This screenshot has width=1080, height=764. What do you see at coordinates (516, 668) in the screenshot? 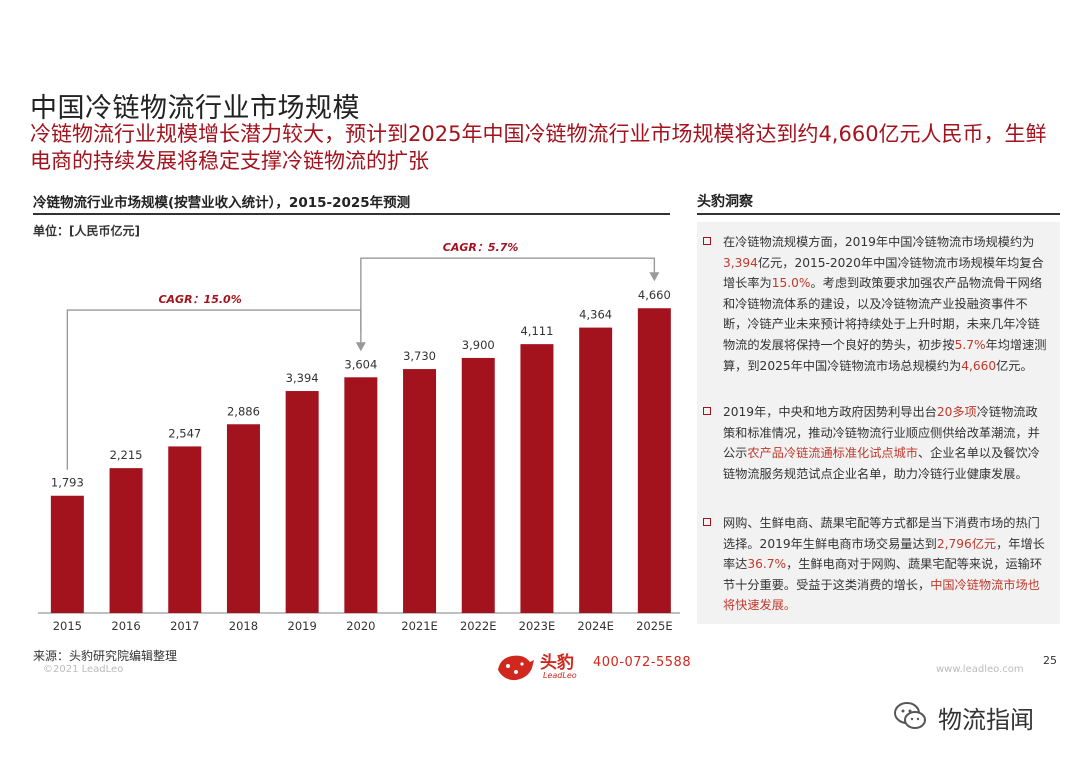
I see `leopard-logo-icon` at bounding box center [516, 668].